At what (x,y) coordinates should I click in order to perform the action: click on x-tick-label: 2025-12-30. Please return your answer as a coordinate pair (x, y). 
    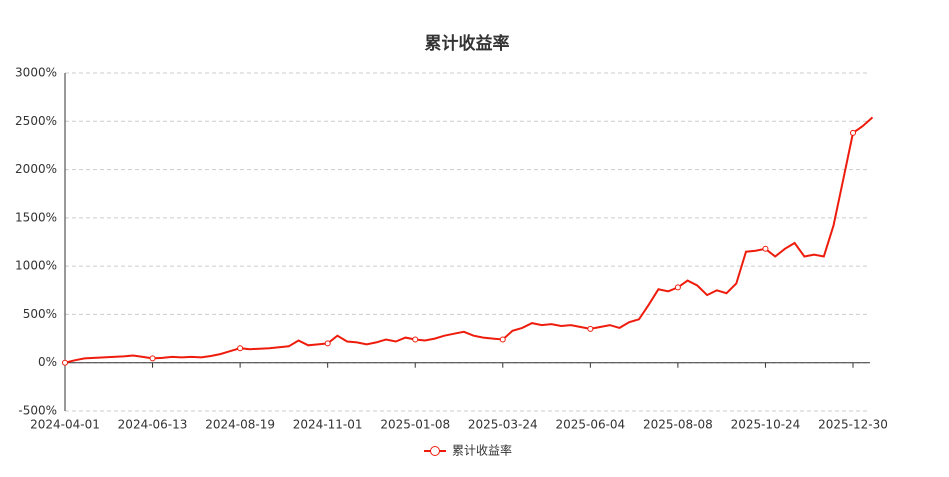
    Looking at the image, I should click on (853, 425).